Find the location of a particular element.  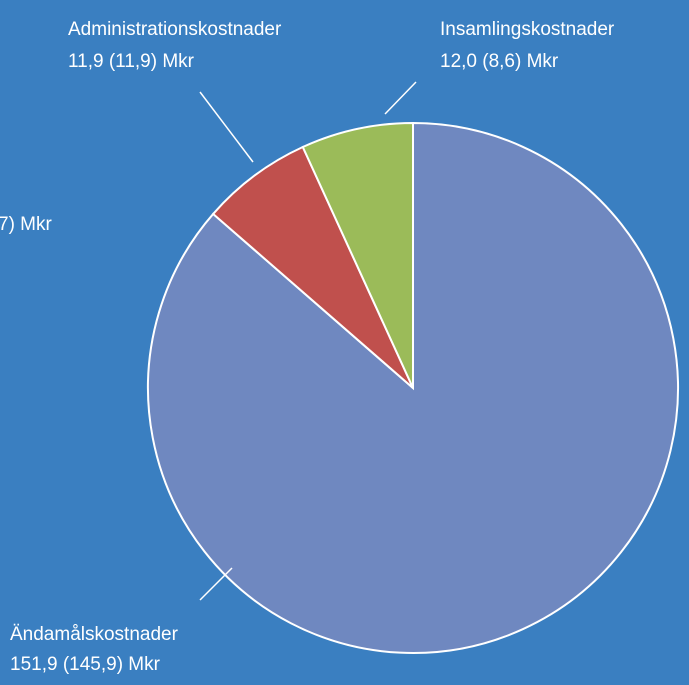

annotation: 7) Mkr is located at coordinates (26, 224).